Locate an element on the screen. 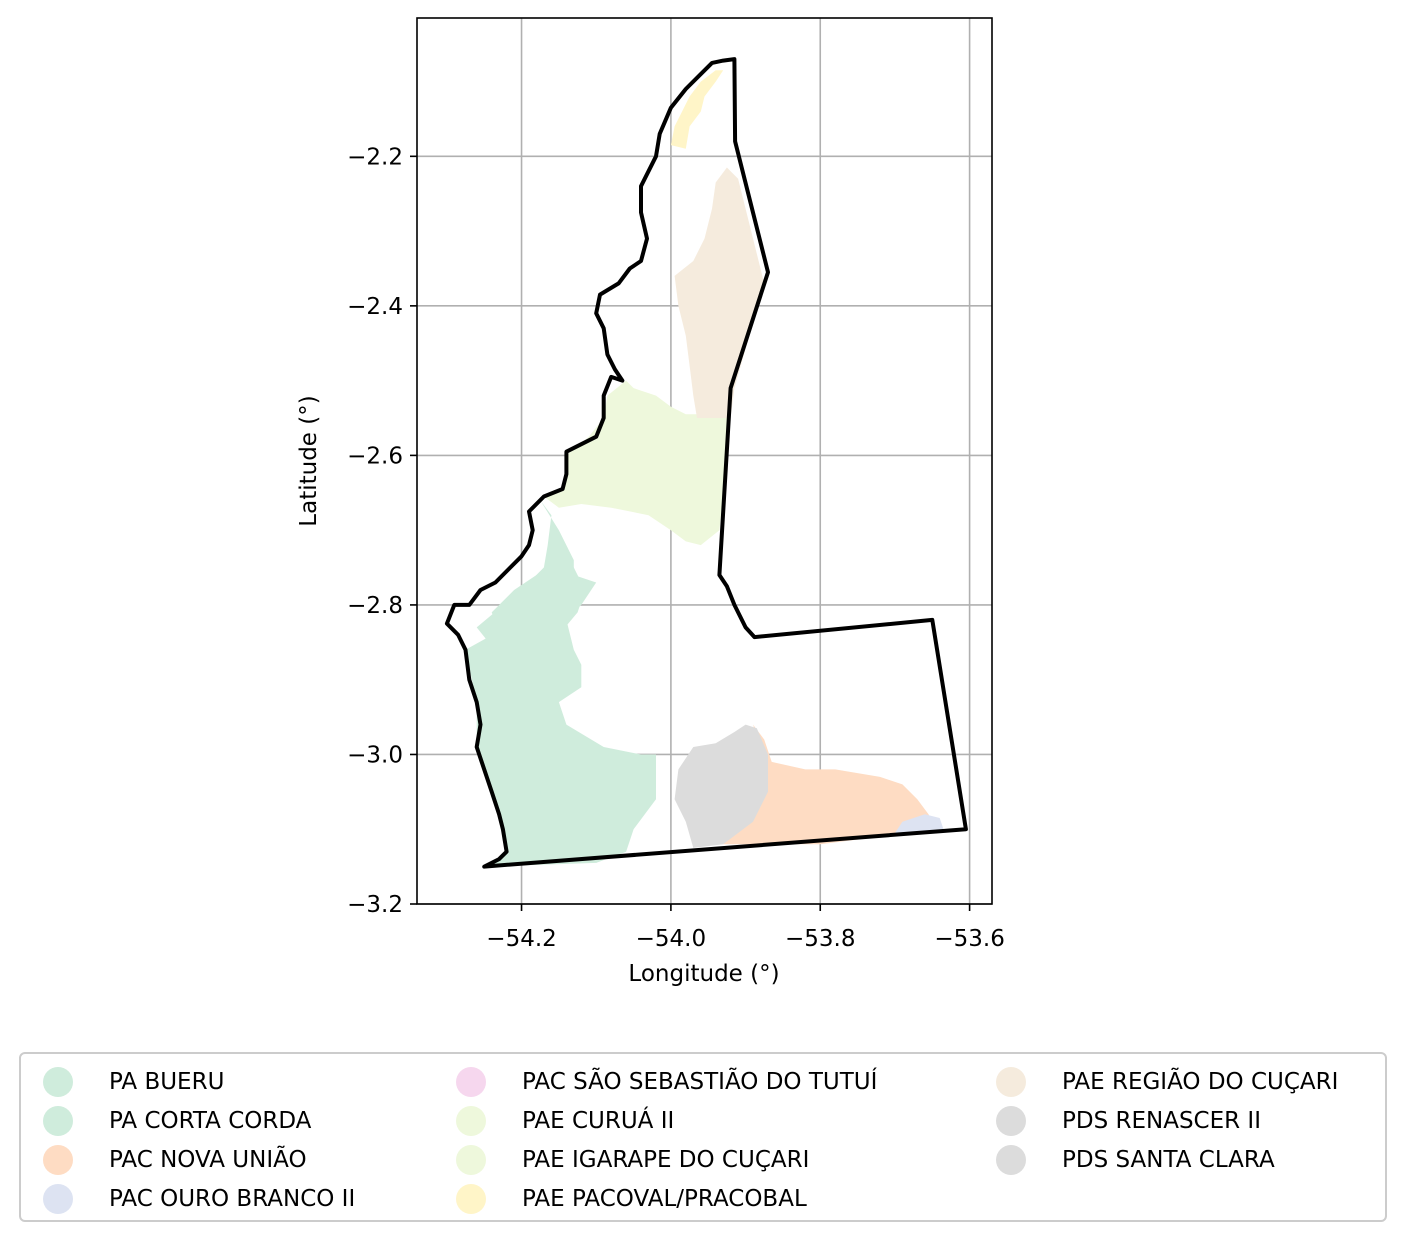  y-tick-label: −2.4 is located at coordinates (375, 307).